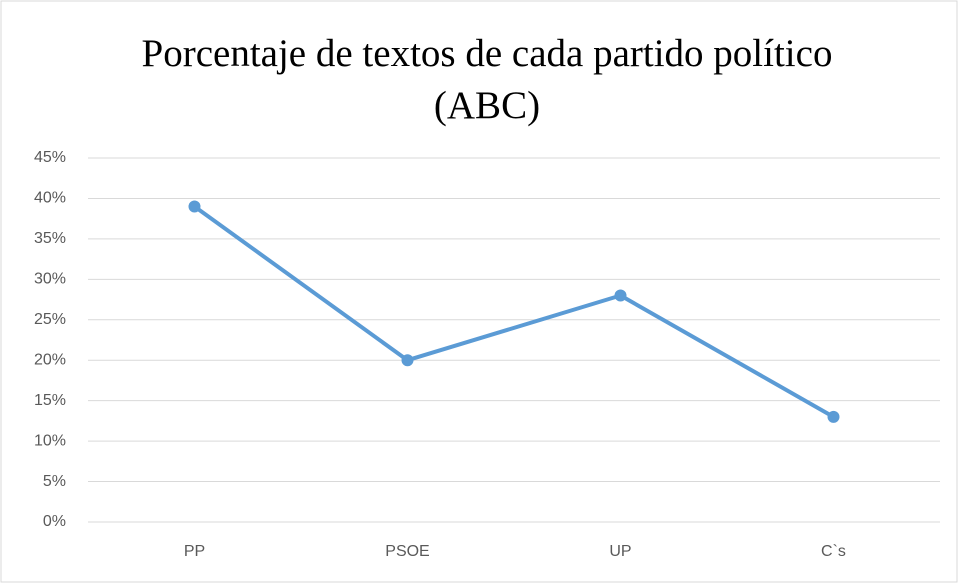 The width and height of the screenshot is (958, 583). Describe the element at coordinates (50, 157) in the screenshot. I see `y-tick-label: 45%` at that location.